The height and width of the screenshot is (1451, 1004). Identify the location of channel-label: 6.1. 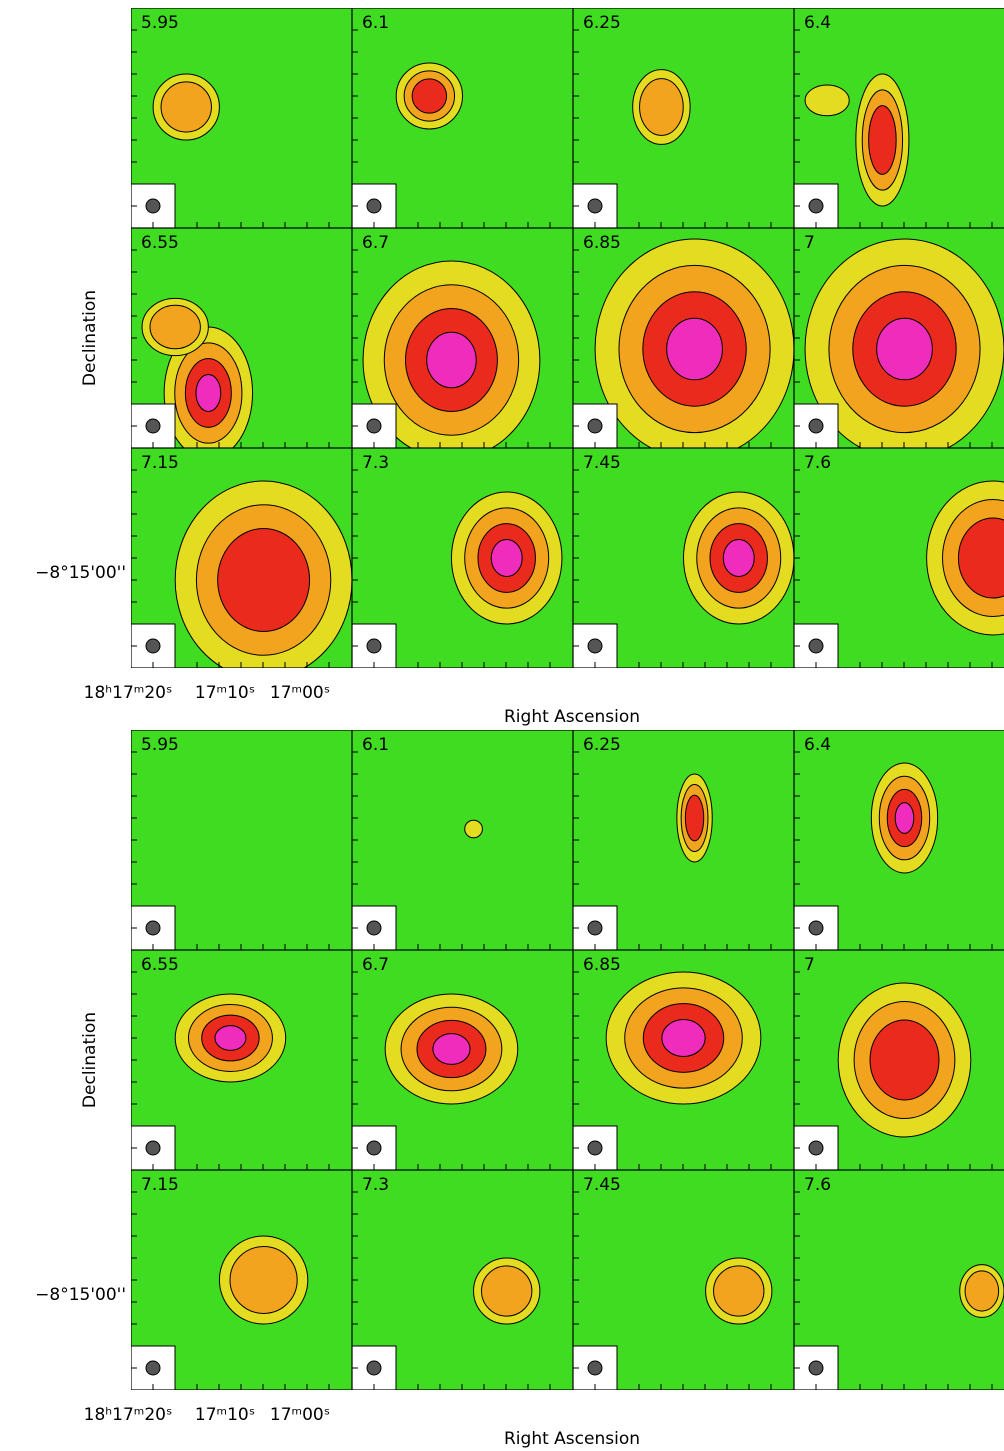
(375, 23).